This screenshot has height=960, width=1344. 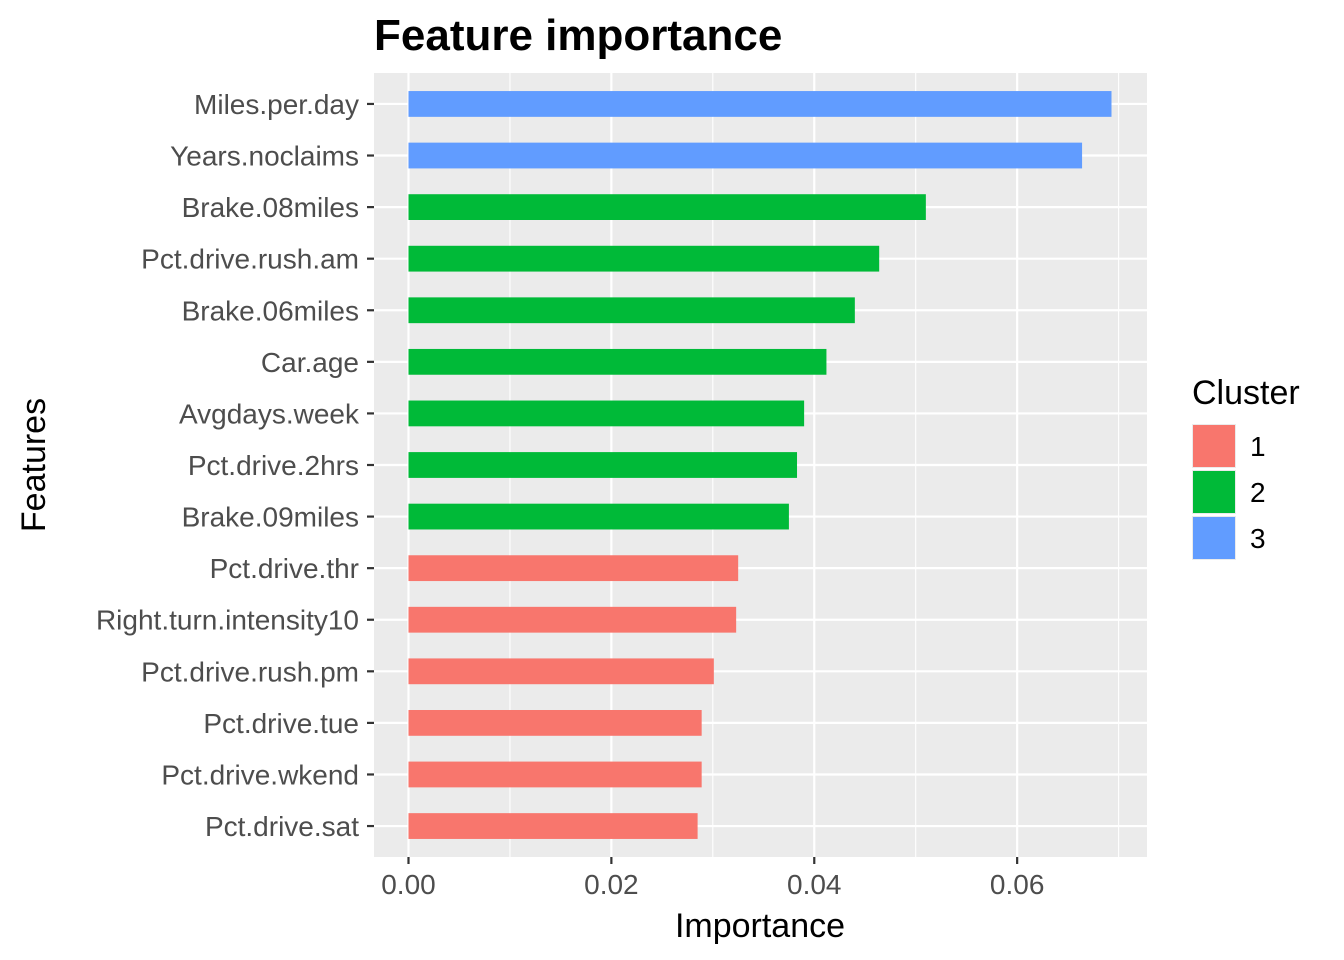 What do you see at coordinates (270, 310) in the screenshot?
I see `y-tick-label: Brake.06miles` at bounding box center [270, 310].